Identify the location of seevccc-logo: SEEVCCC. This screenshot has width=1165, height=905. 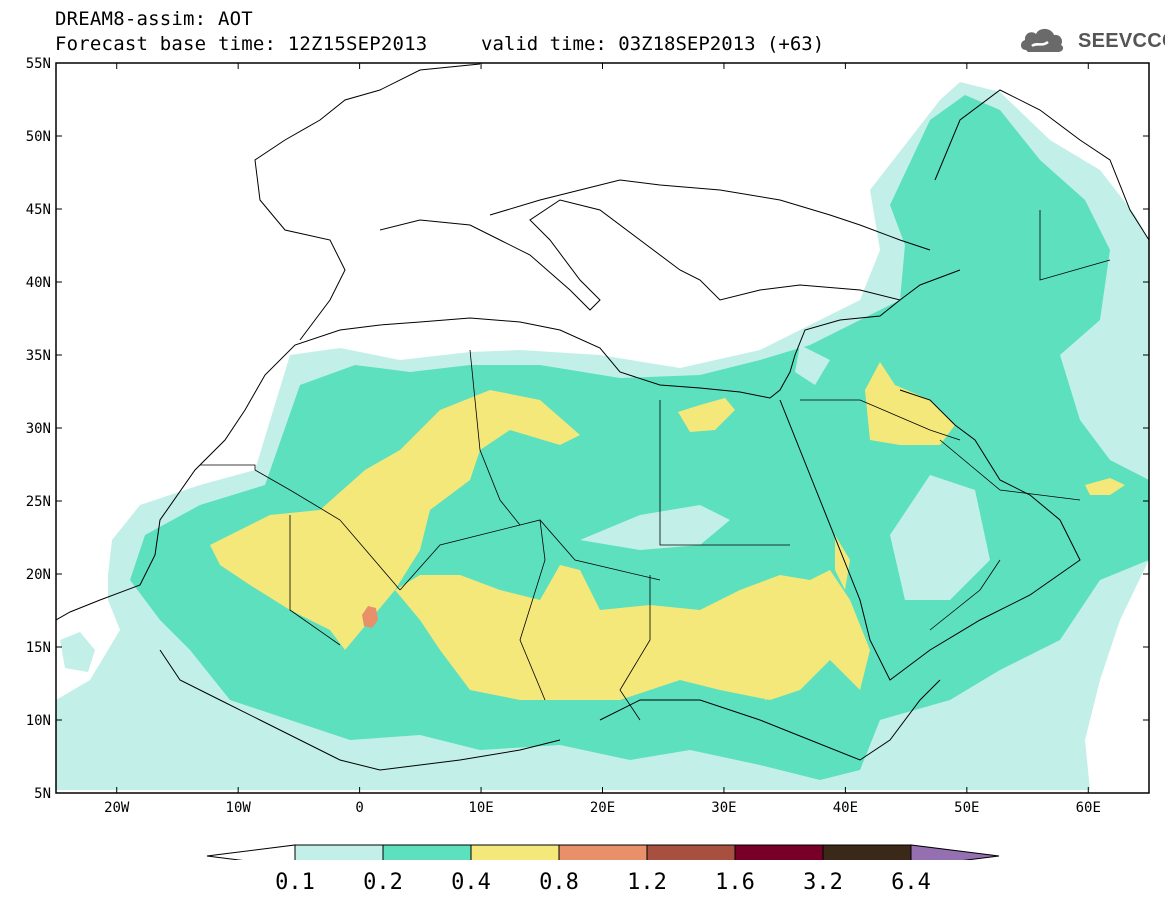
(1121, 41).